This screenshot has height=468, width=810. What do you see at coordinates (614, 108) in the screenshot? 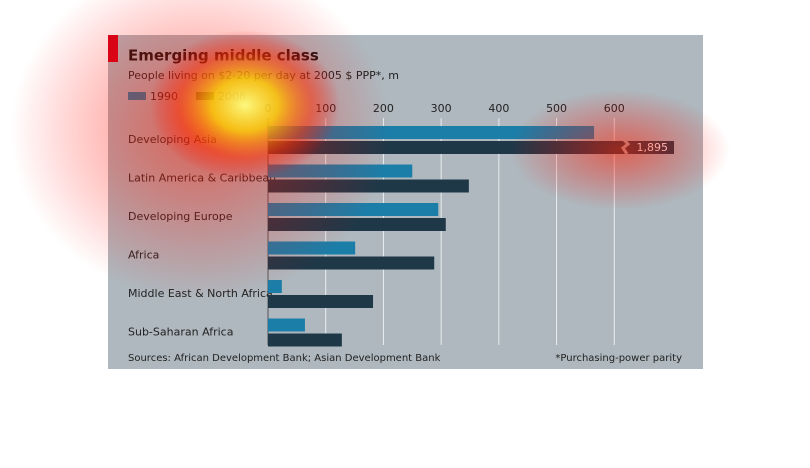
I see `x-tick-label: 600` at bounding box center [614, 108].